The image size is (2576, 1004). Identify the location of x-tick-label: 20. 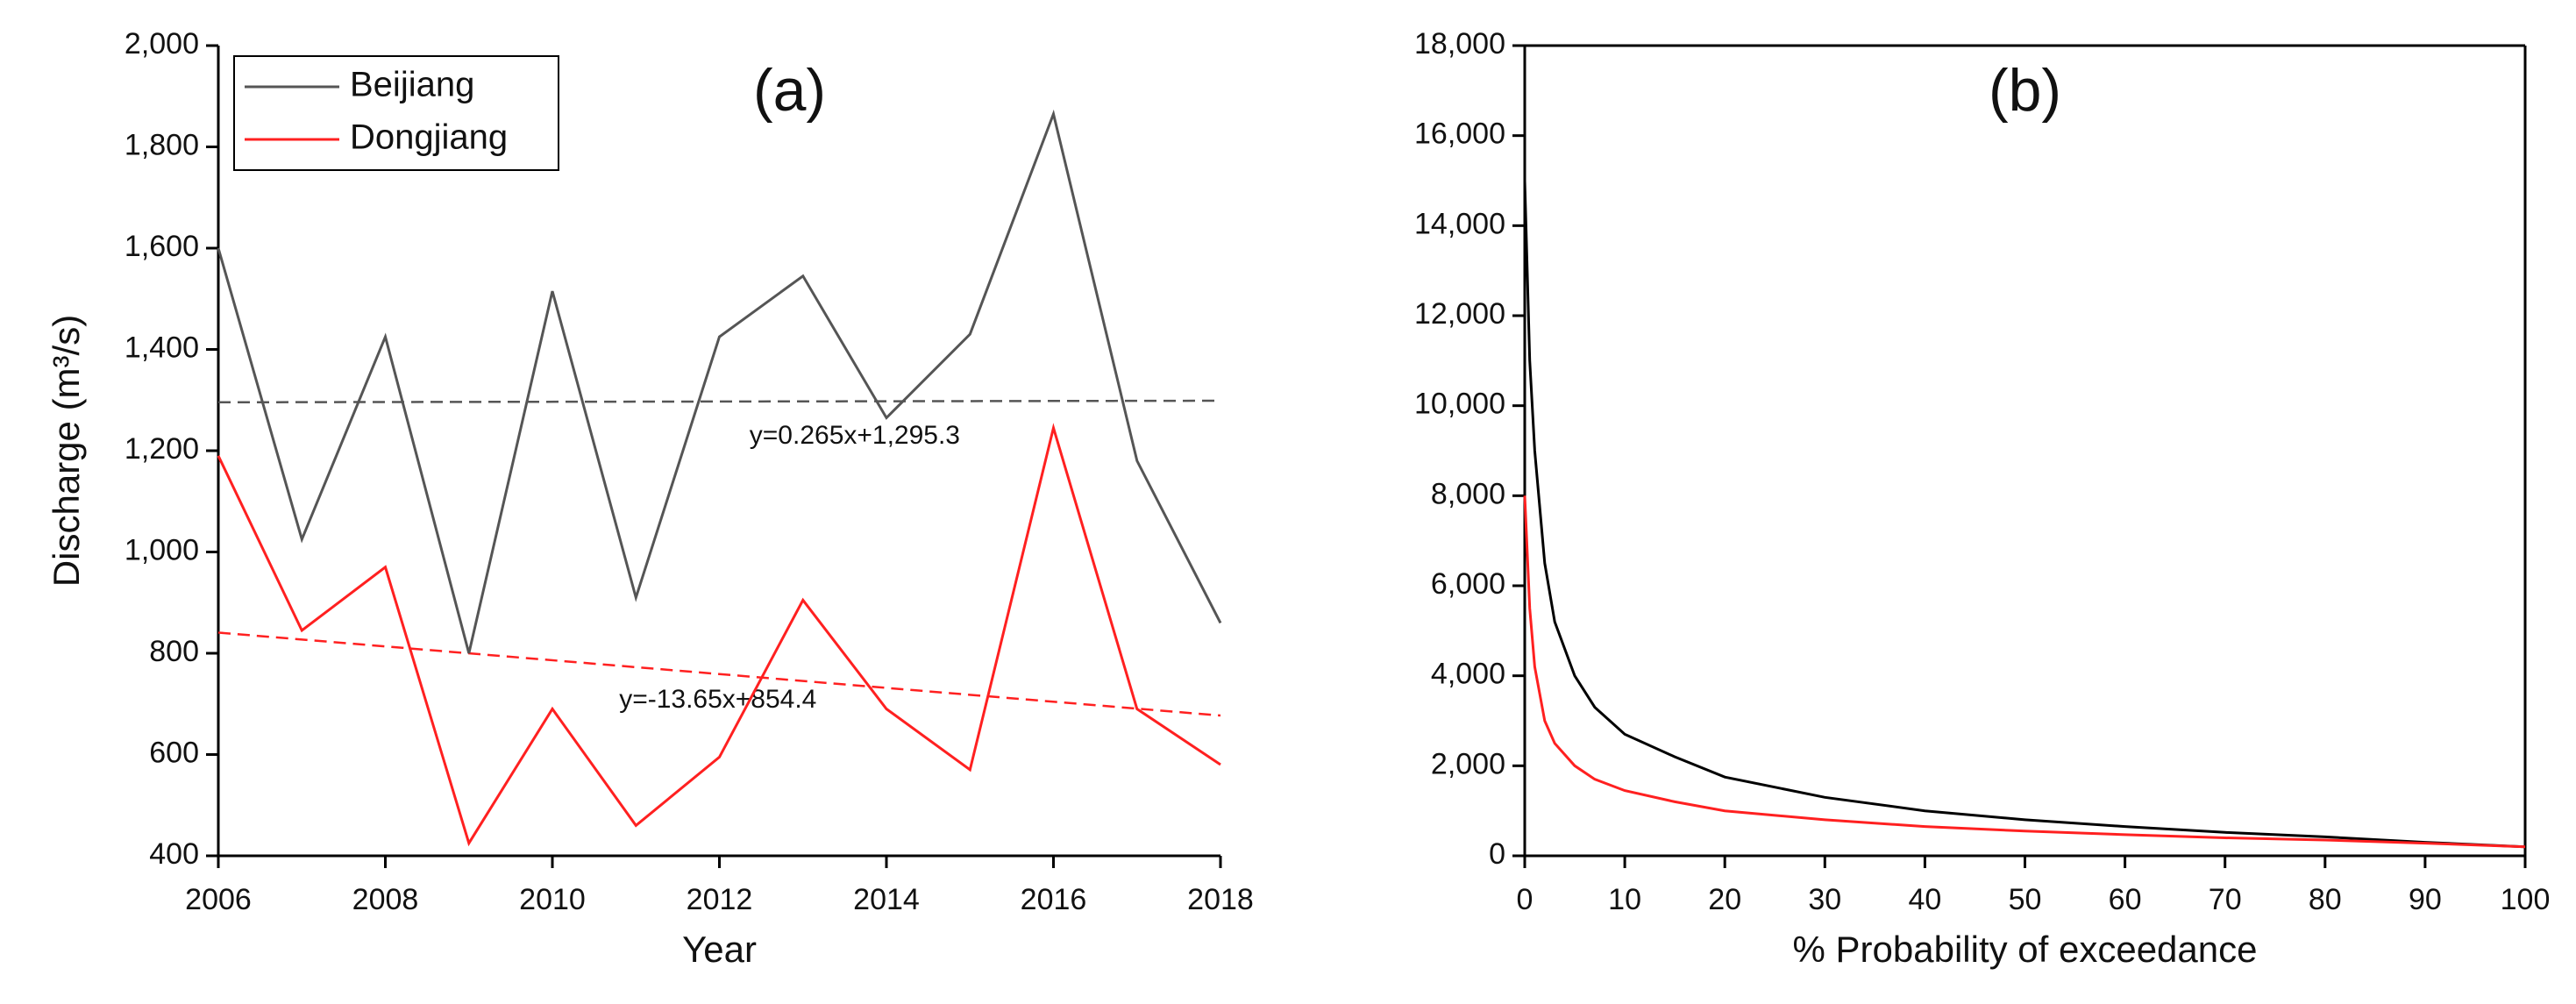
(1724, 899).